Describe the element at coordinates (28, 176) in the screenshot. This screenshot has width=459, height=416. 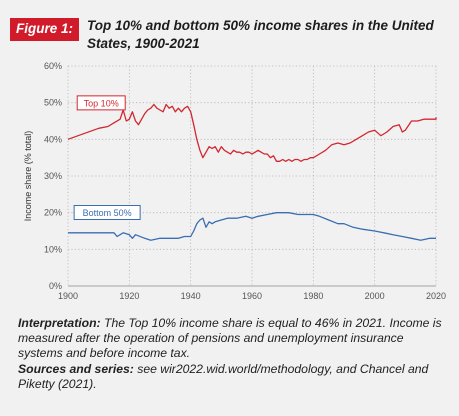
I see `y-axis-label: Income share (% total)` at that location.